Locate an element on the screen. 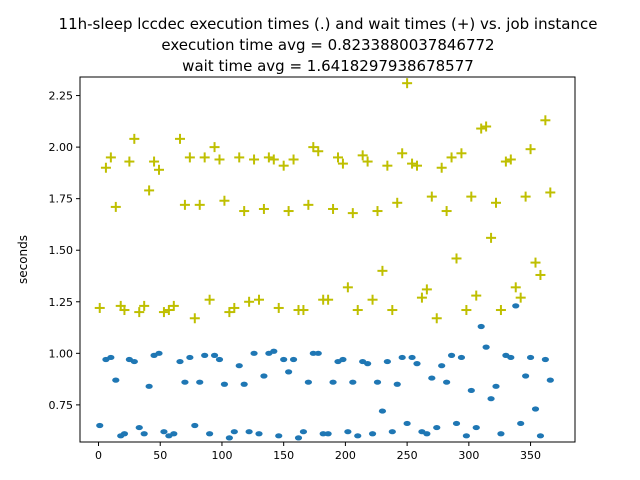 This screenshot has width=640, height=480. x-tick-label: 50 is located at coordinates (160, 455).